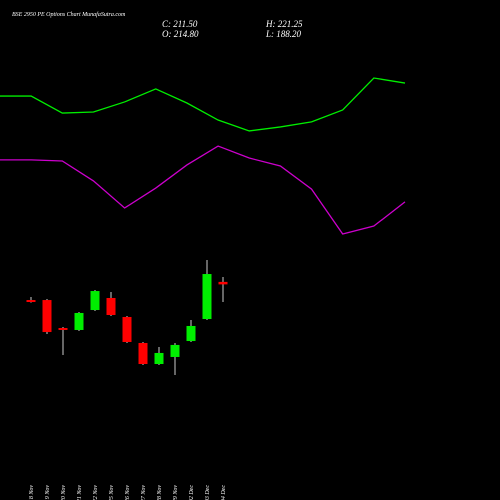  I want to click on x-tick-label: 22 Nov, so click(96, 492).